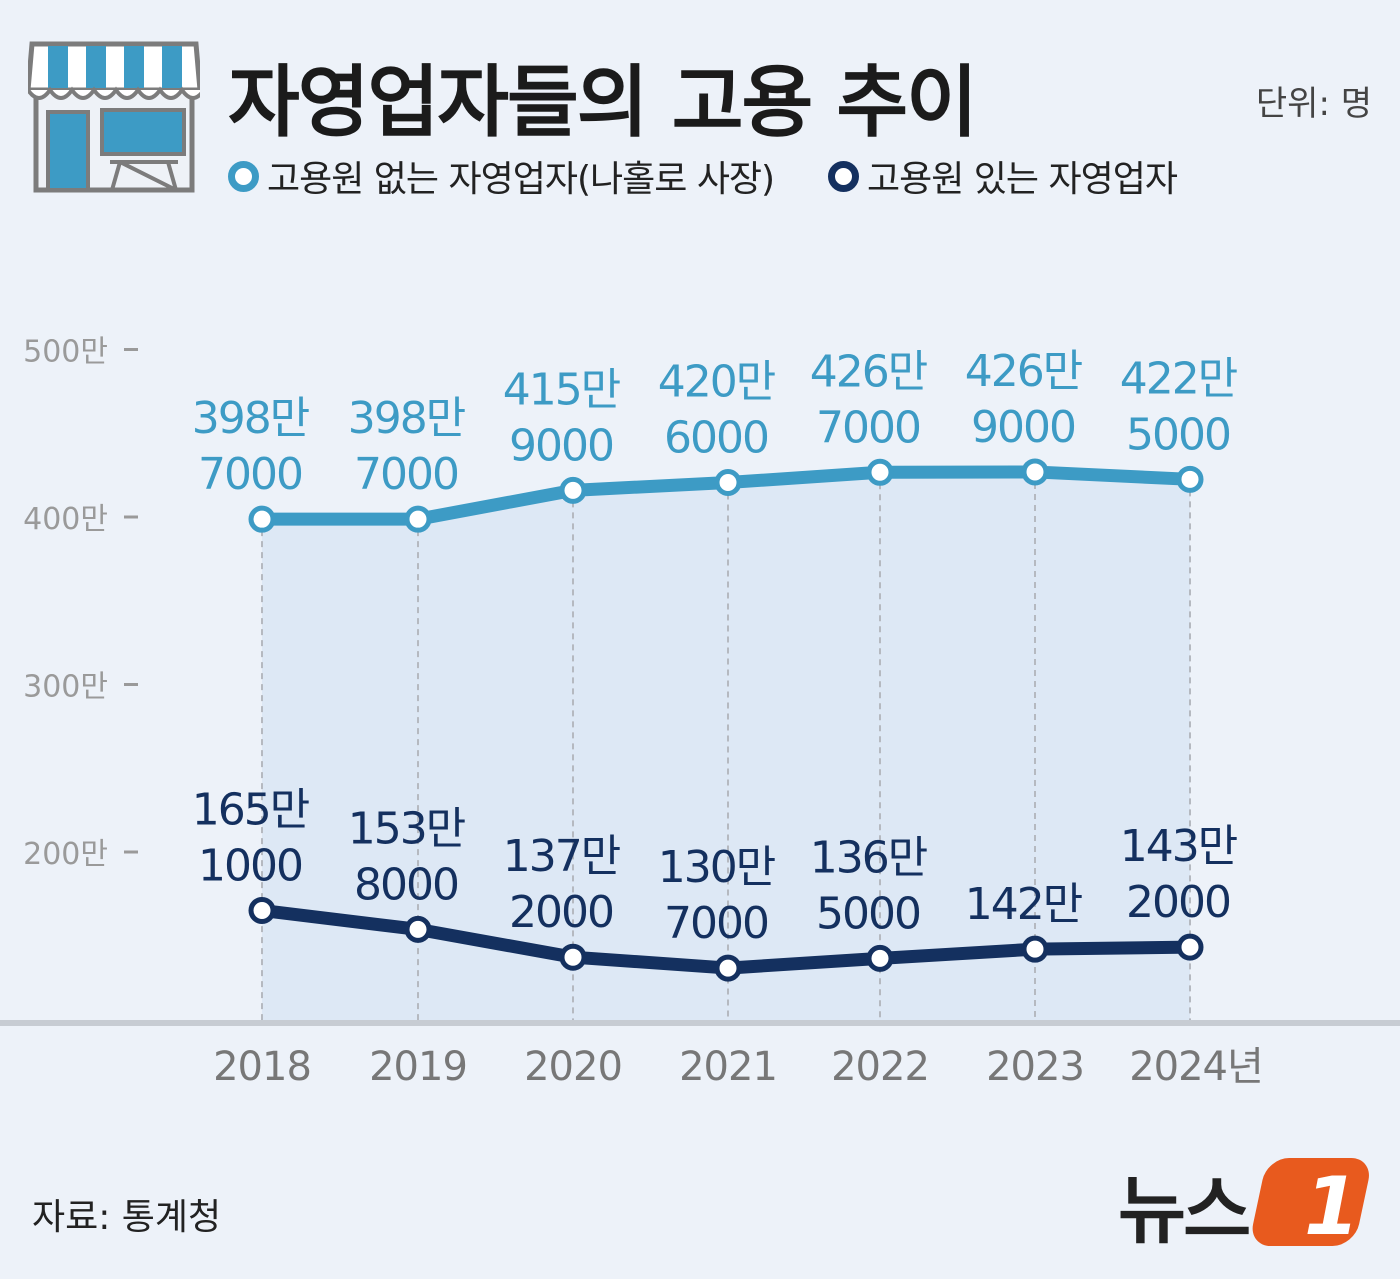 This screenshot has width=1400, height=1279. Describe the element at coordinates (406, 828) in the screenshot. I see `series-with-employees-data-label: 153만` at that location.